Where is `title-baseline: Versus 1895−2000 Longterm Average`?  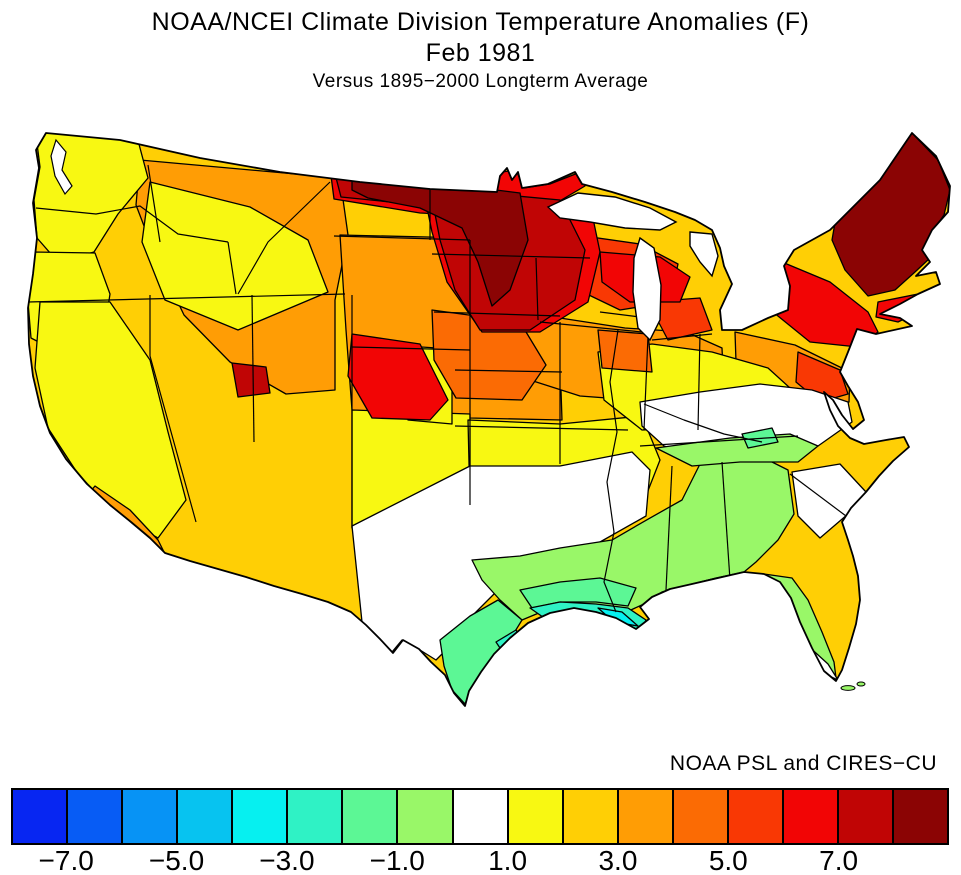 title-baseline: Versus 1895−2000 Longterm Average is located at coordinates (480, 81).